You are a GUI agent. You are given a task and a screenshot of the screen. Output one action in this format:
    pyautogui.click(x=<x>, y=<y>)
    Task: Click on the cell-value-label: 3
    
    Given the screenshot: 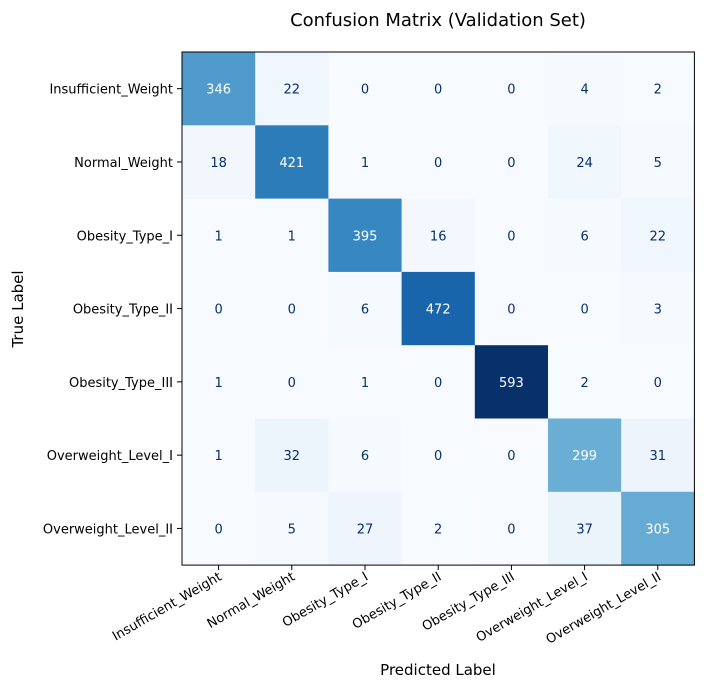 What is the action you would take?
    pyautogui.click(x=658, y=310)
    